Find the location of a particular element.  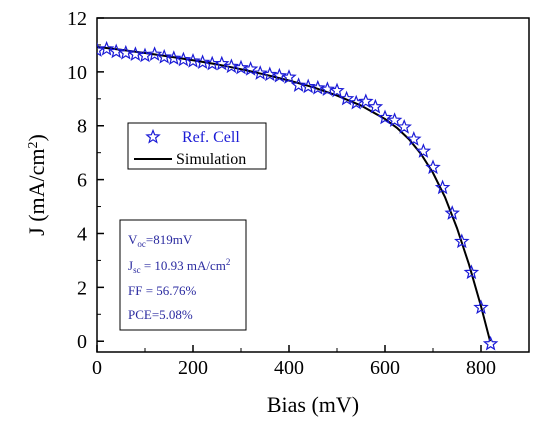

pce-text: PCE=5.08% is located at coordinates (160, 314).